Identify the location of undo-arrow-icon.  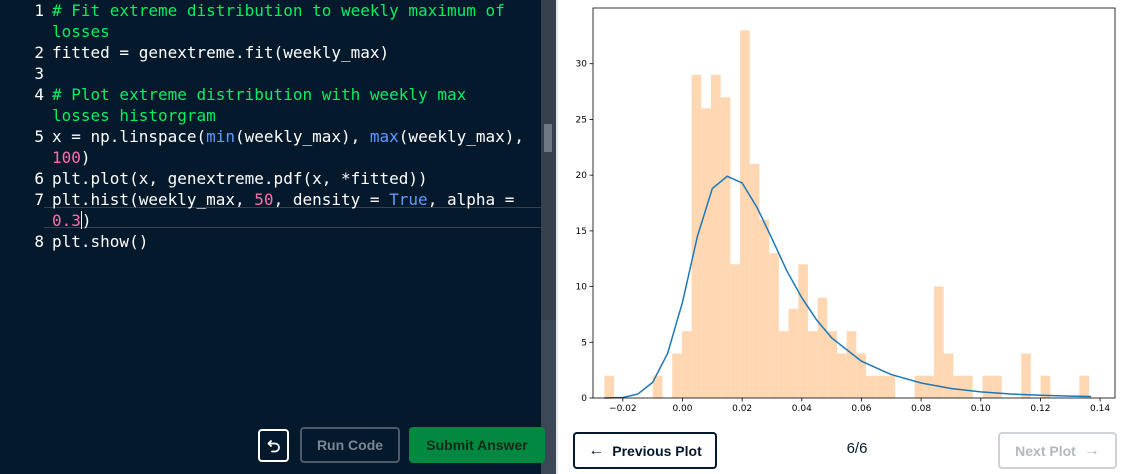
(273, 445).